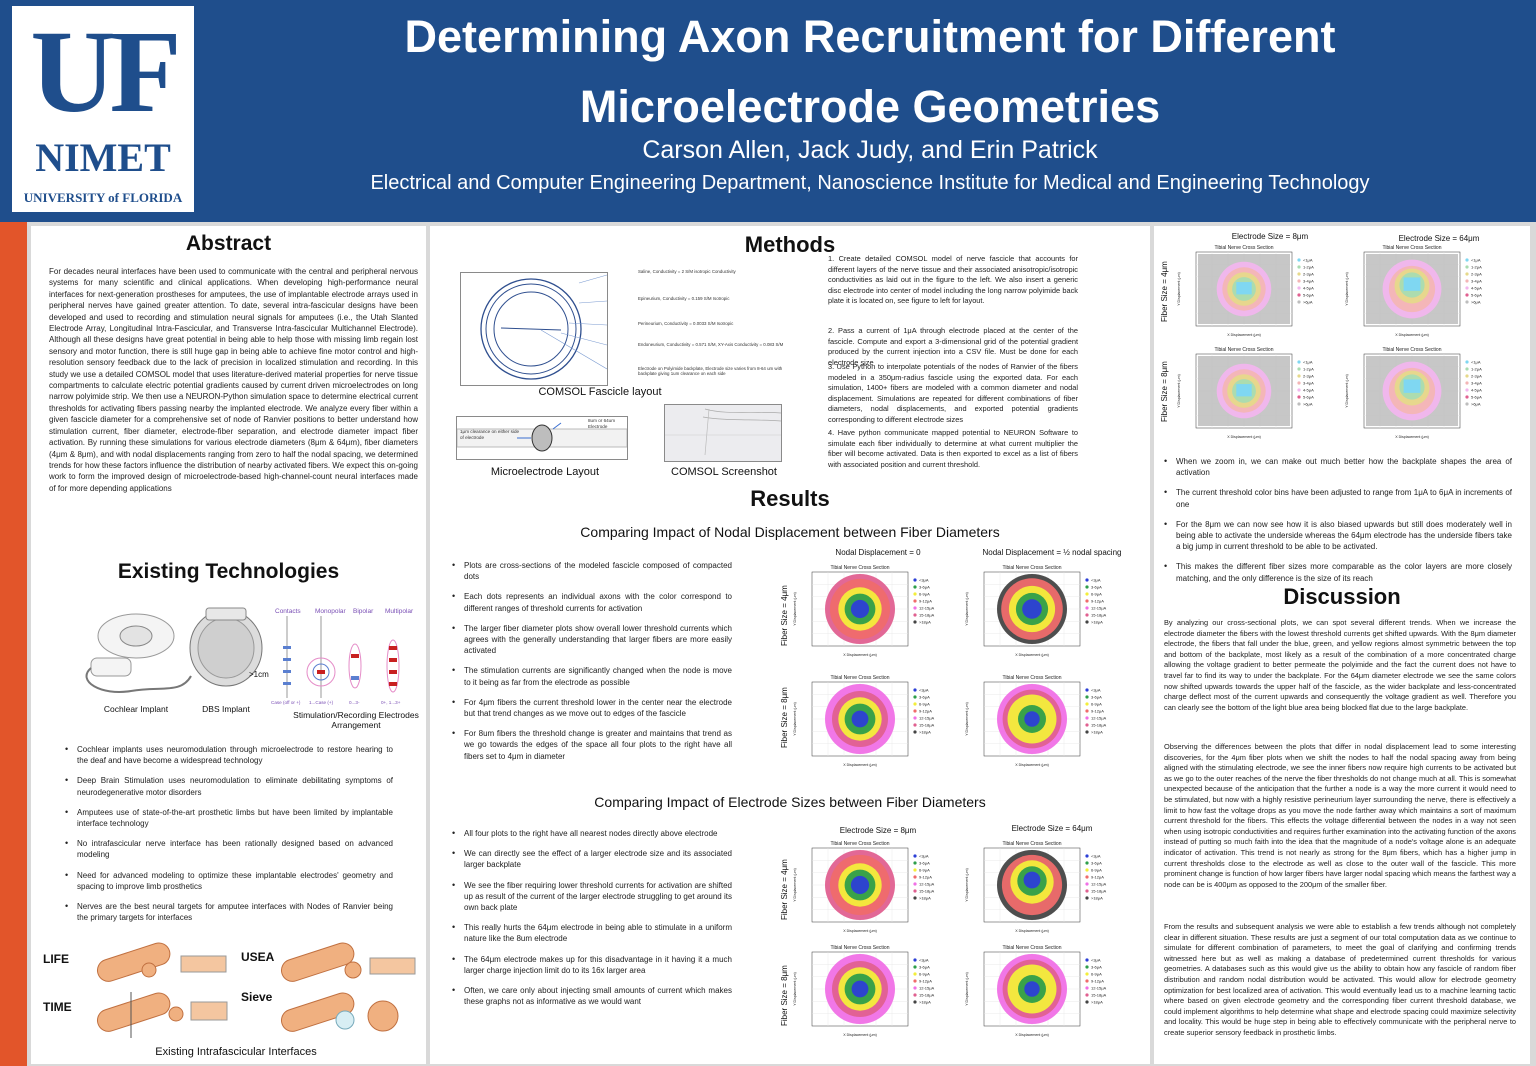 This screenshot has height=1066, width=1536. Describe the element at coordinates (162, 990) in the screenshot. I see `life-time-images` at that location.